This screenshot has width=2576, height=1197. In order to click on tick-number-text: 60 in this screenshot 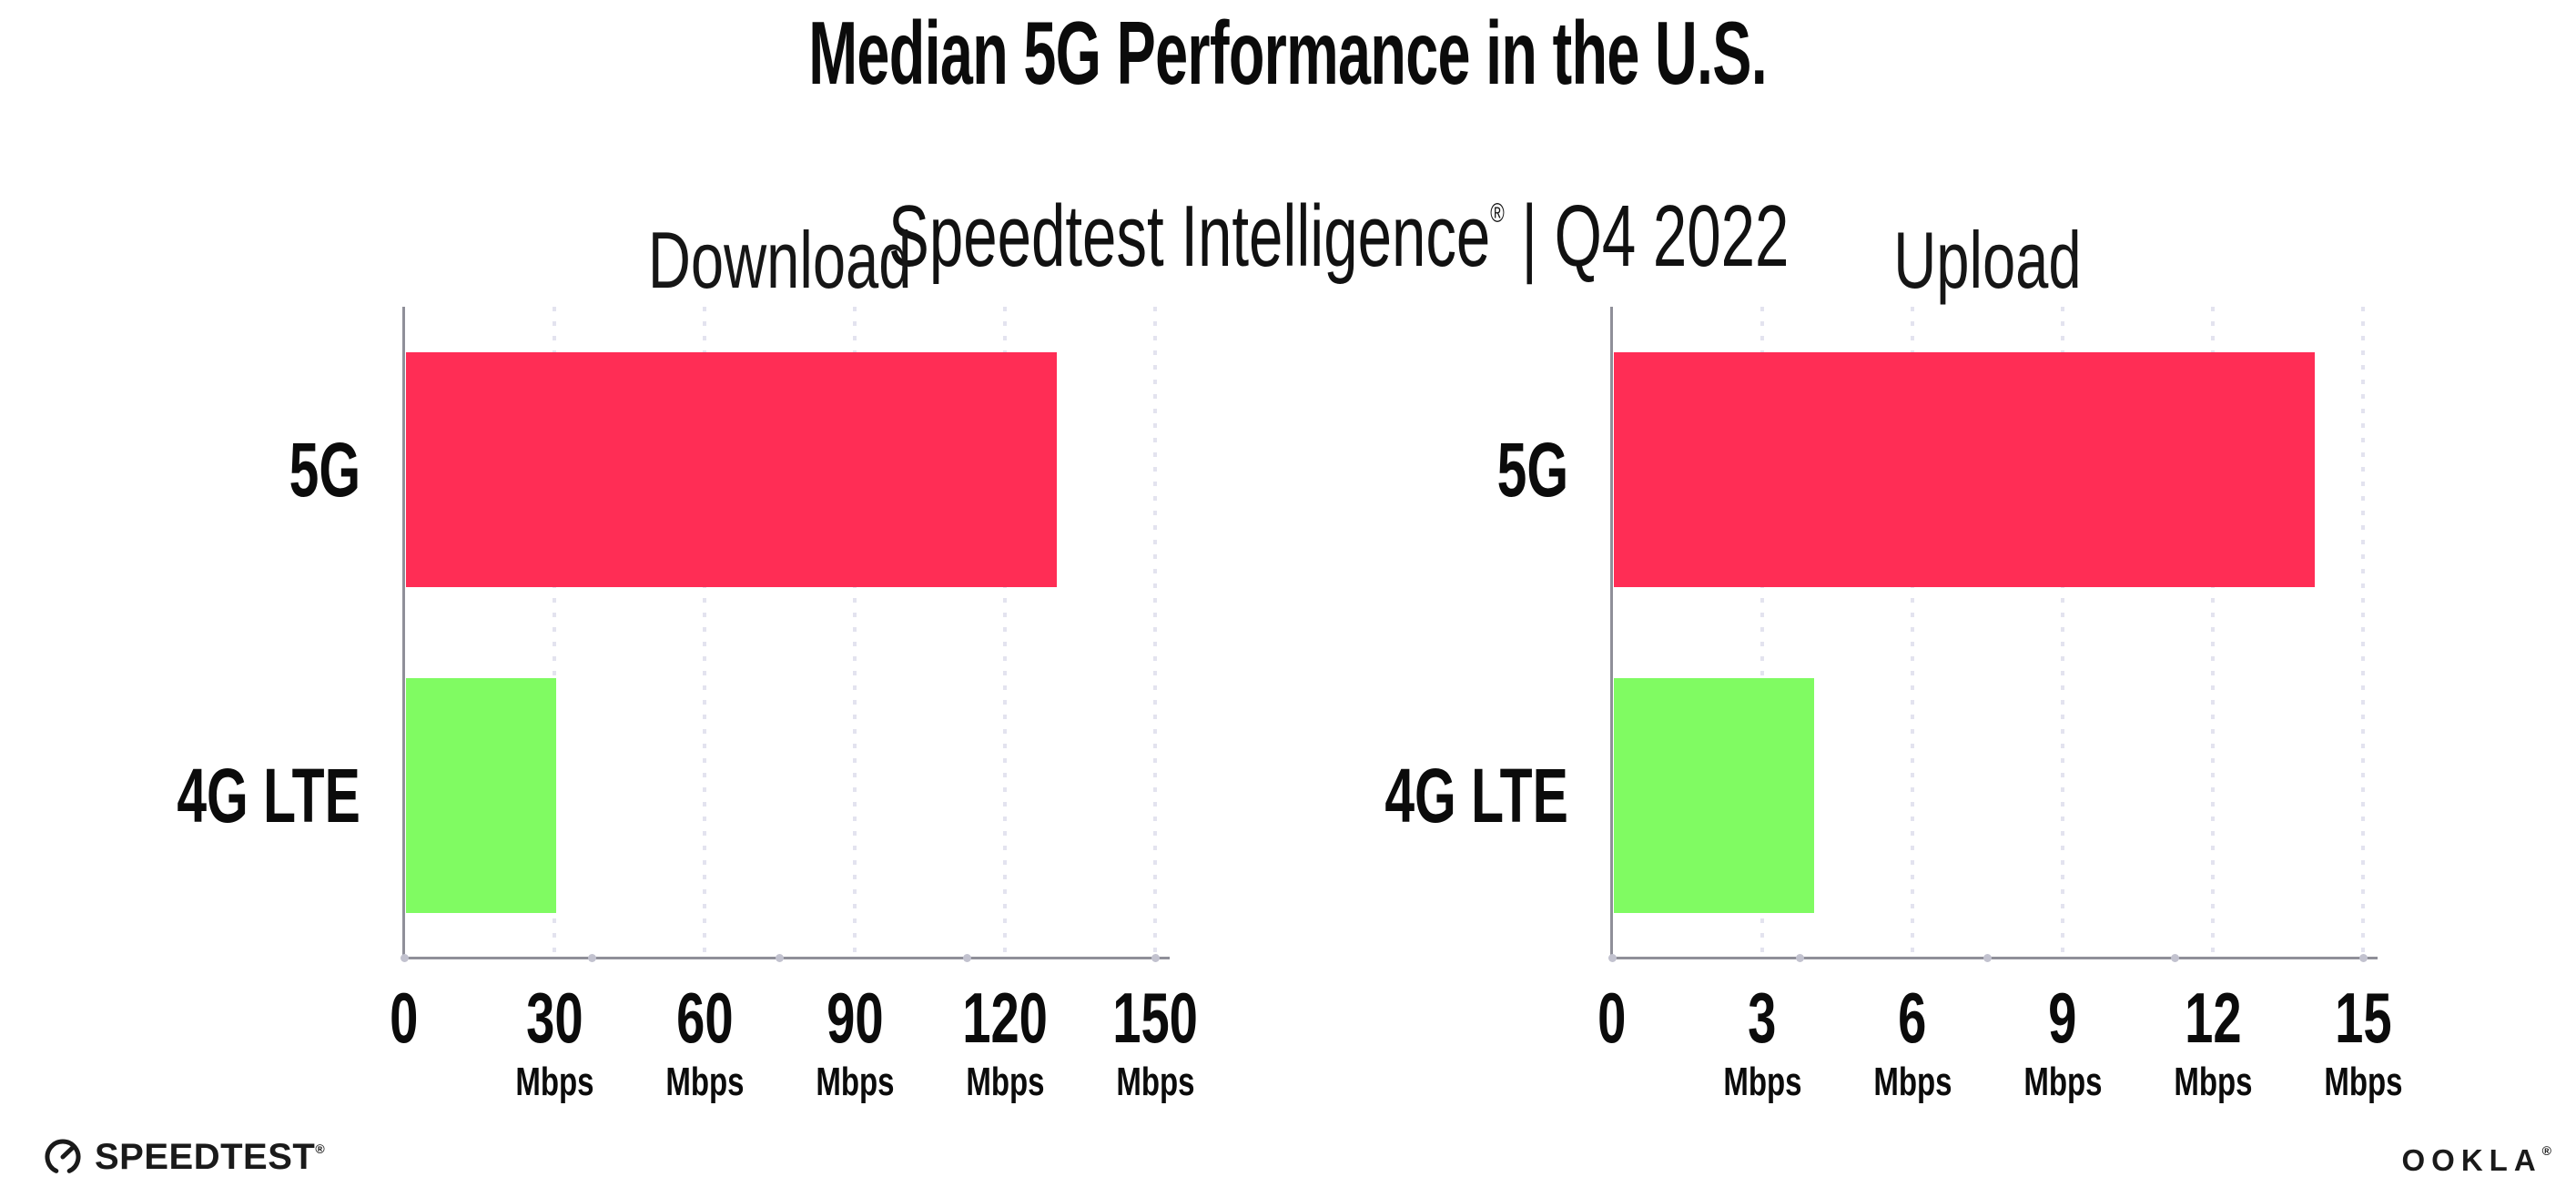, I will do `click(704, 1018)`.